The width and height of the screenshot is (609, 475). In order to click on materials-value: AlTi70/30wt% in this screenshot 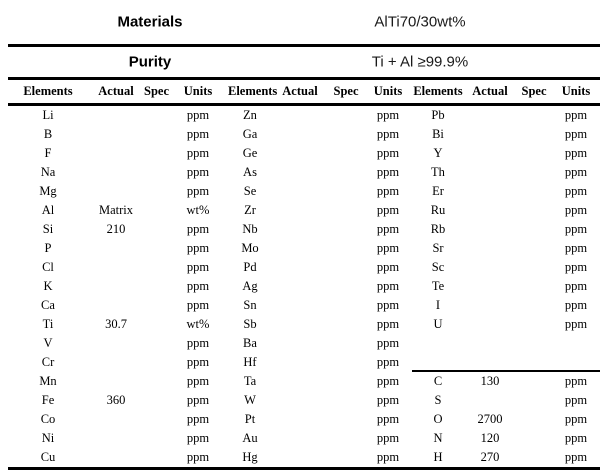, I will do `click(420, 22)`.